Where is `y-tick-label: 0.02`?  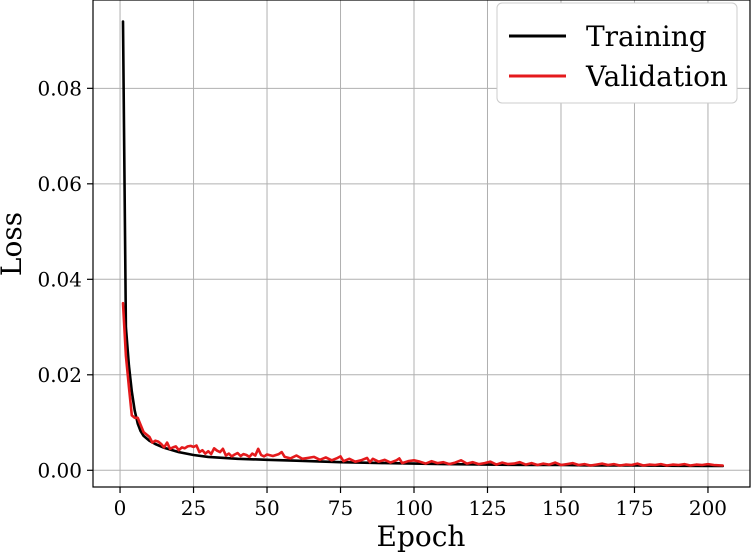 y-tick-label: 0.02 is located at coordinates (59, 375).